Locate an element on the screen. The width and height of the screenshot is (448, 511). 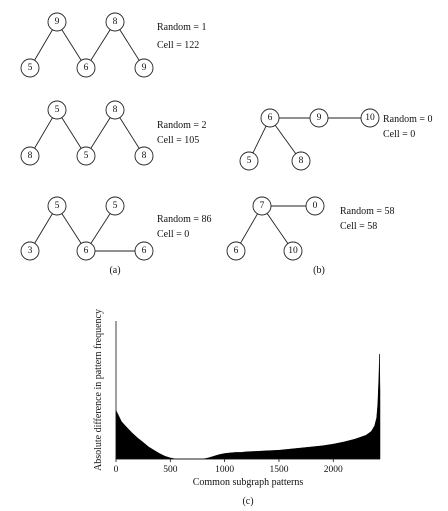
x-tick-label: 1000 is located at coordinates (224, 470).